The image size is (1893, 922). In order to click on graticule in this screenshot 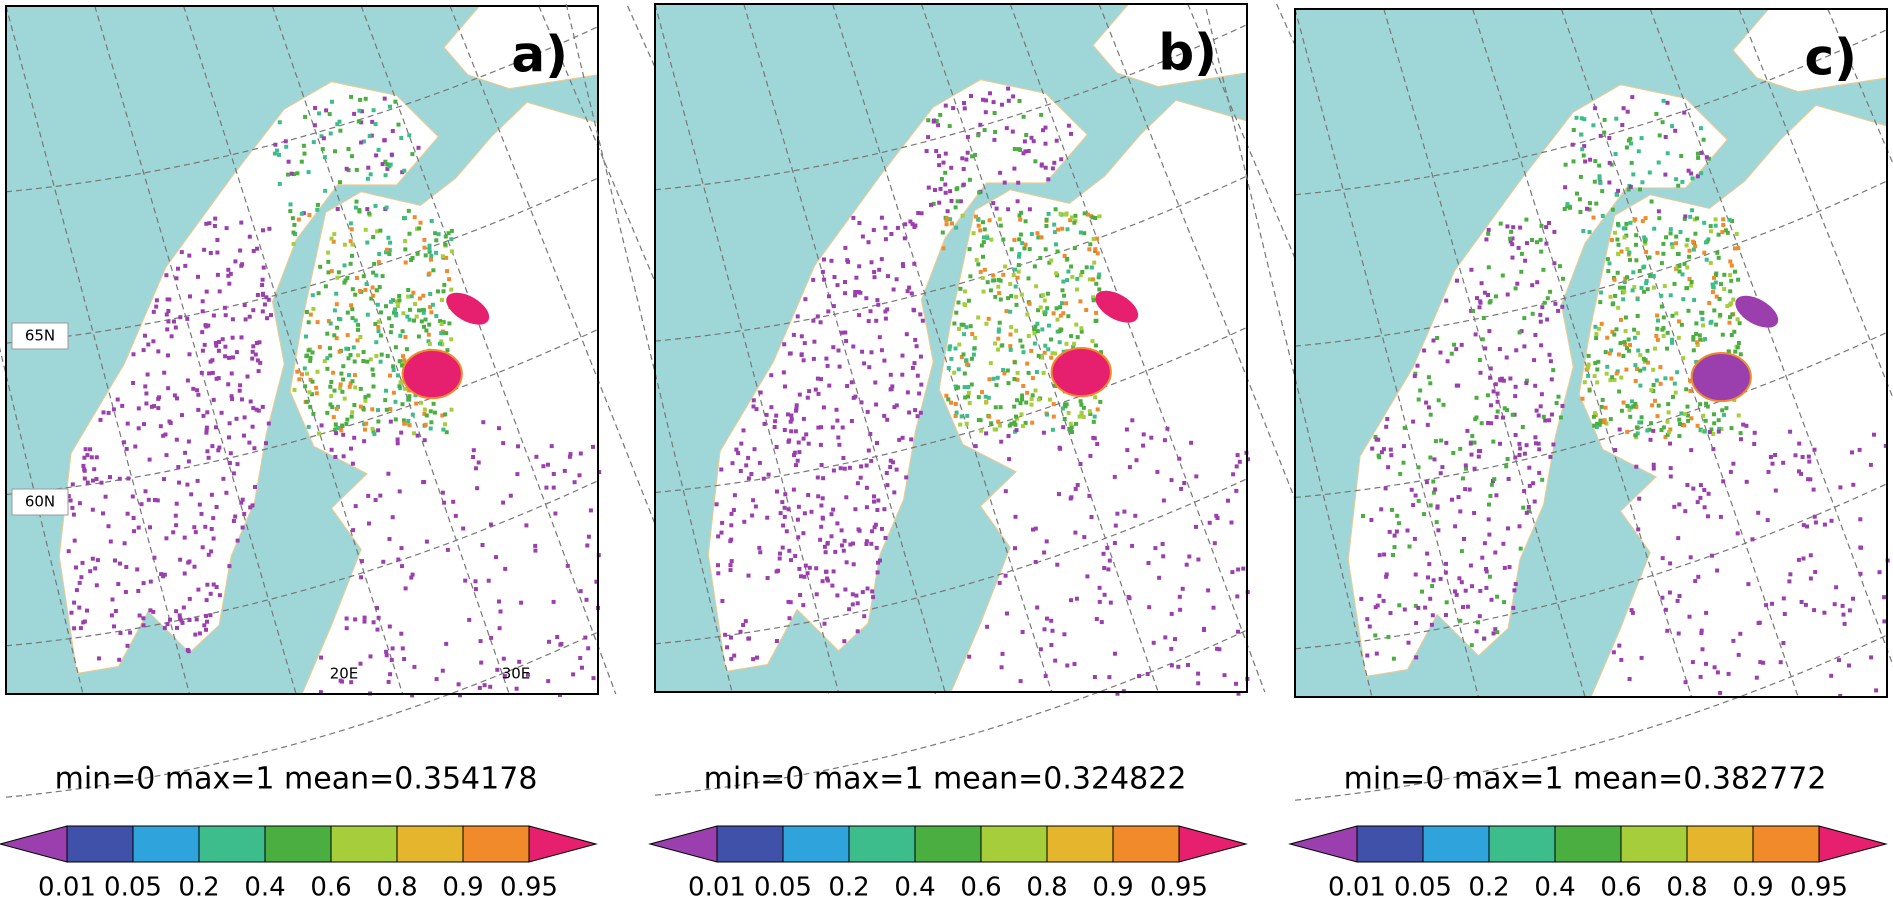, I will do `click(951, 107)`.